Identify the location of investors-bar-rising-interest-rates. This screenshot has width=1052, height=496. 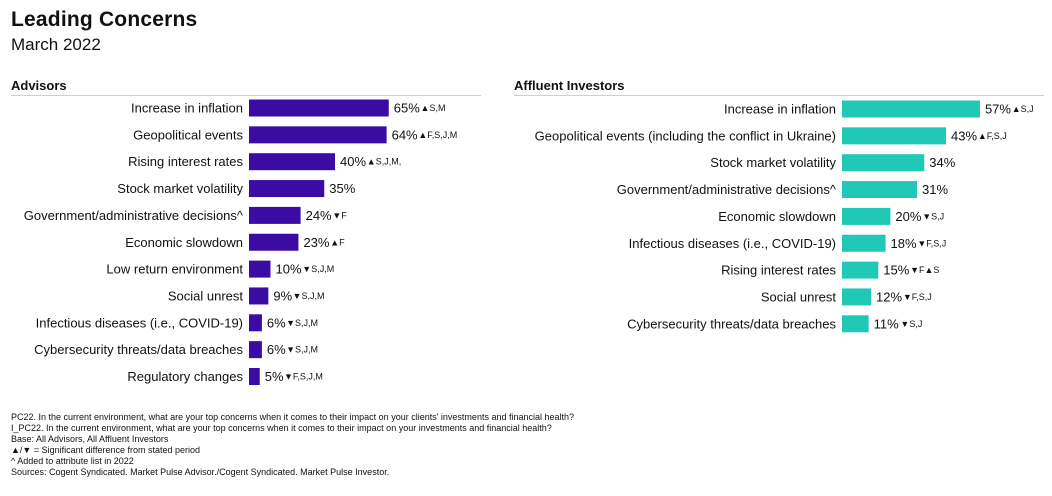
(860, 270).